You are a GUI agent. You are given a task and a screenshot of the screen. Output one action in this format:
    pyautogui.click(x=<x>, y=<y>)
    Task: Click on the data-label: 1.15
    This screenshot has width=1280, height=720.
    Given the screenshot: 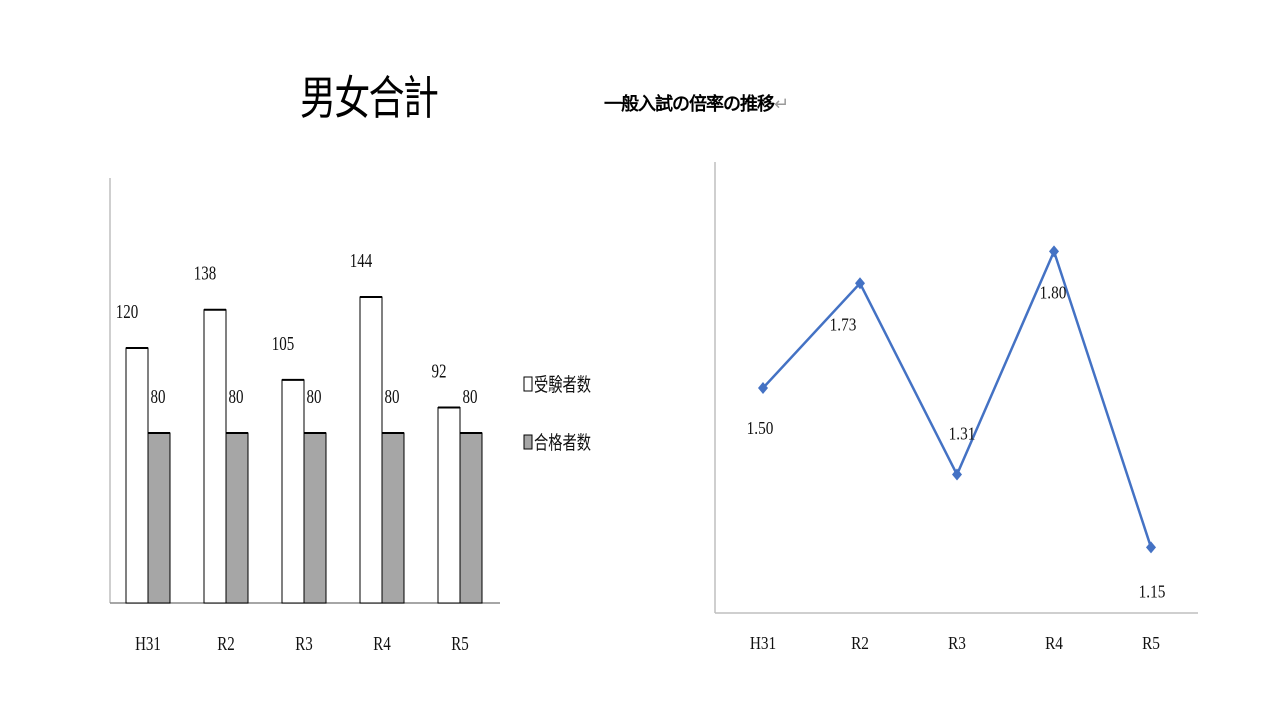 What is the action you would take?
    pyautogui.click(x=1152, y=591)
    